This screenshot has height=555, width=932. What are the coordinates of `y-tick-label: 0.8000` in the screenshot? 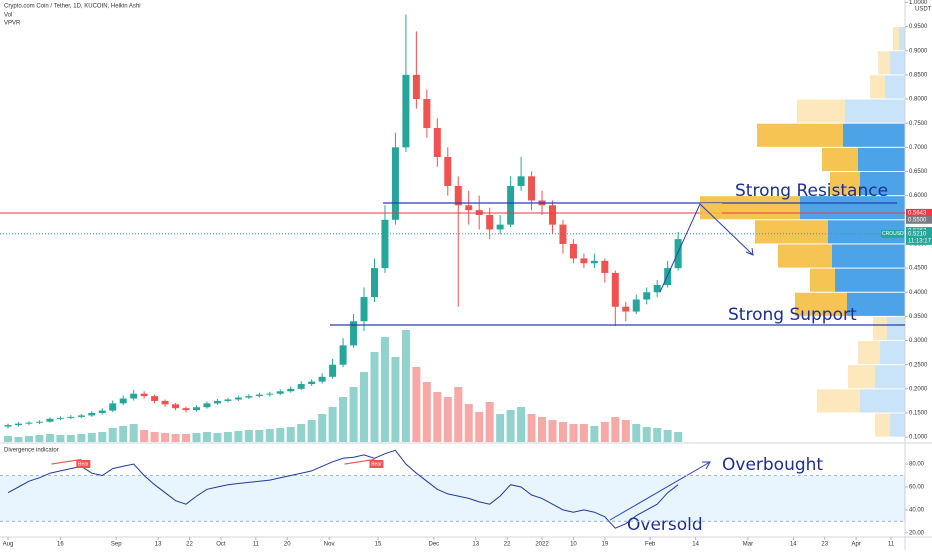 It's located at (918, 100).